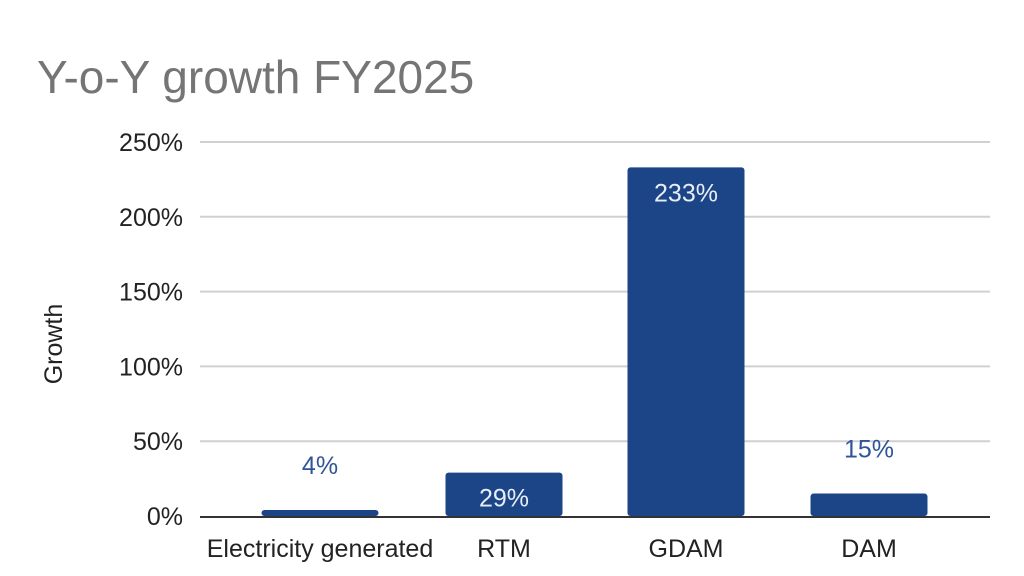 The height and width of the screenshot is (576, 1024). I want to click on data-label: 29%, so click(504, 499).